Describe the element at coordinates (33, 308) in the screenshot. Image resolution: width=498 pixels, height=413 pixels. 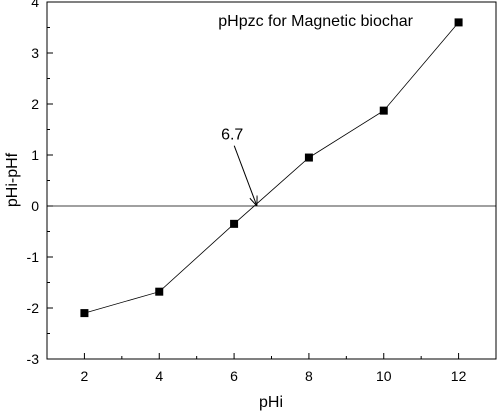
I see `y-tick-label: -2` at that location.